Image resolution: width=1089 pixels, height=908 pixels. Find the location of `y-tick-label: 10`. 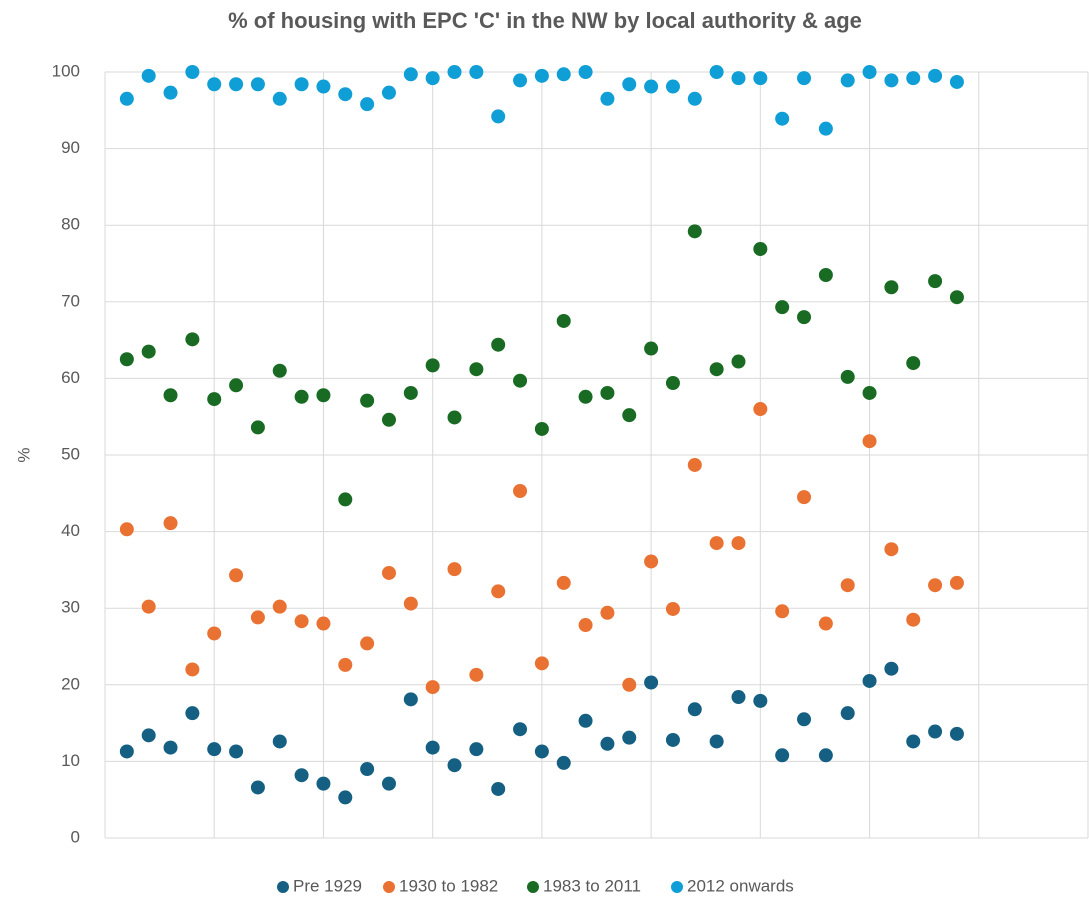

y-tick-label: 10 is located at coordinates (70, 760).